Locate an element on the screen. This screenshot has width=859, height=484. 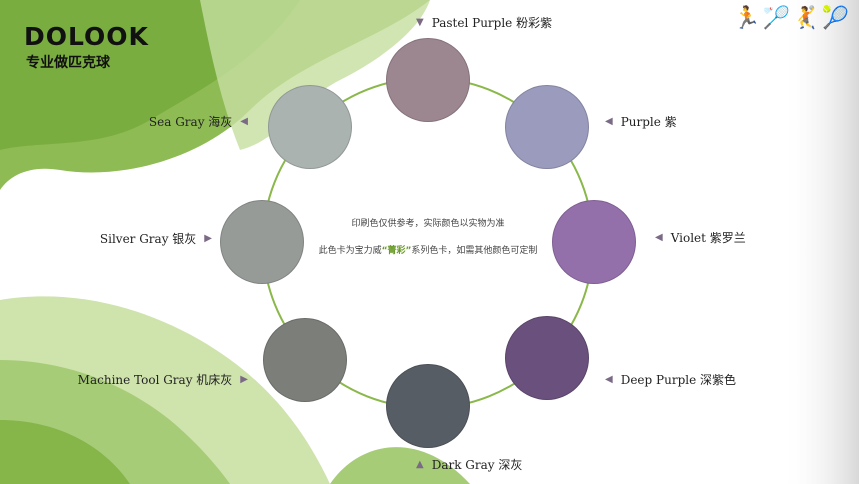
color-name: Deep Purple 深紫色 is located at coordinates (678, 380).